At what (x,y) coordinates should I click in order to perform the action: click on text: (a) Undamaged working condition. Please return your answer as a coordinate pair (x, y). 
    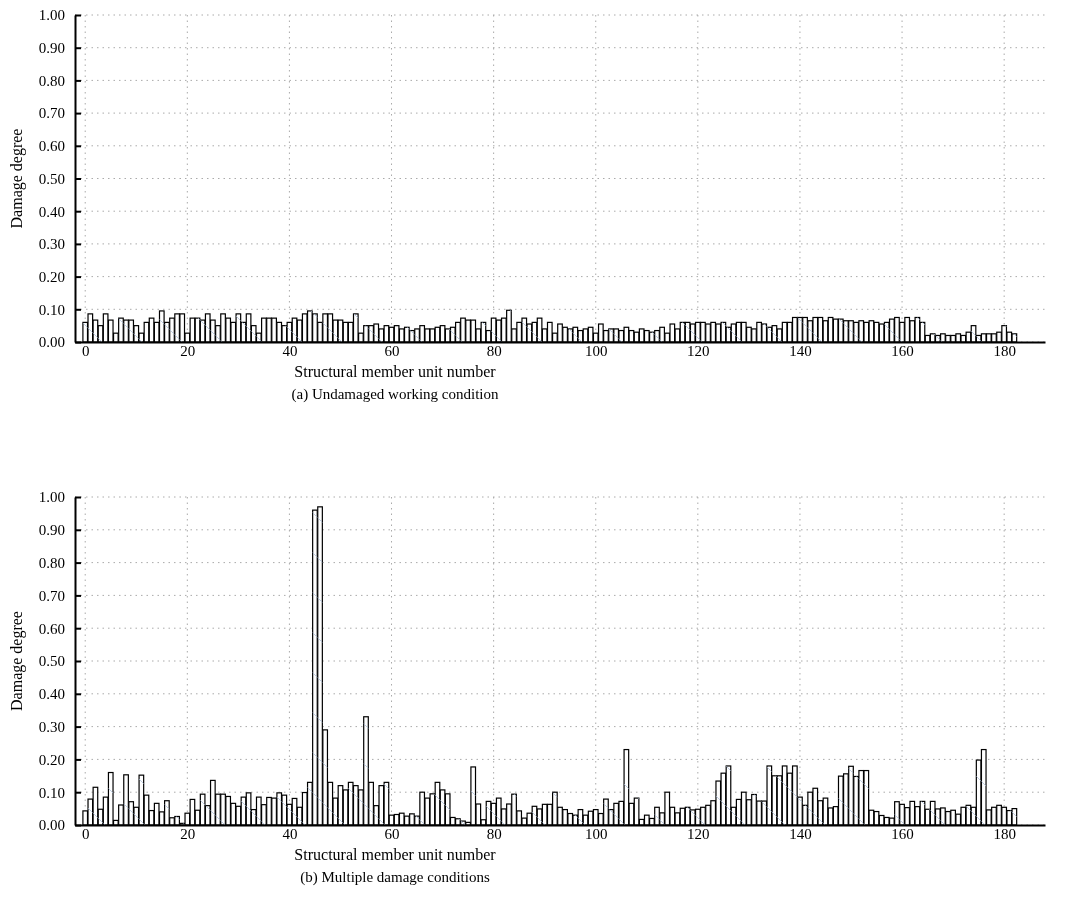
    Looking at the image, I should click on (395, 394).